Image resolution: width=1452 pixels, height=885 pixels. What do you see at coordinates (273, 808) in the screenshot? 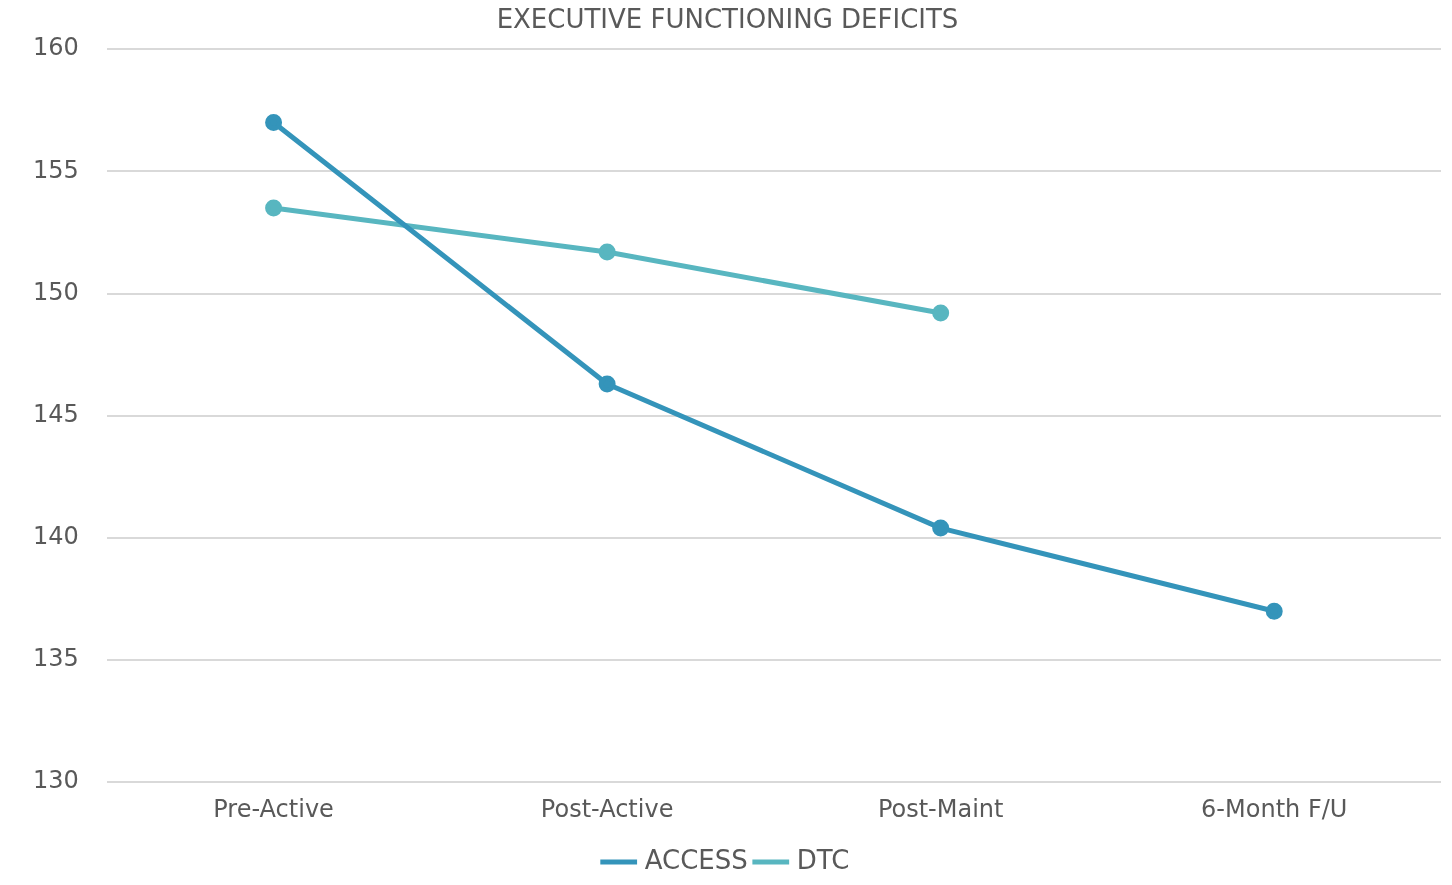
I see `x-tick-label: Pre-Active` at bounding box center [273, 808].